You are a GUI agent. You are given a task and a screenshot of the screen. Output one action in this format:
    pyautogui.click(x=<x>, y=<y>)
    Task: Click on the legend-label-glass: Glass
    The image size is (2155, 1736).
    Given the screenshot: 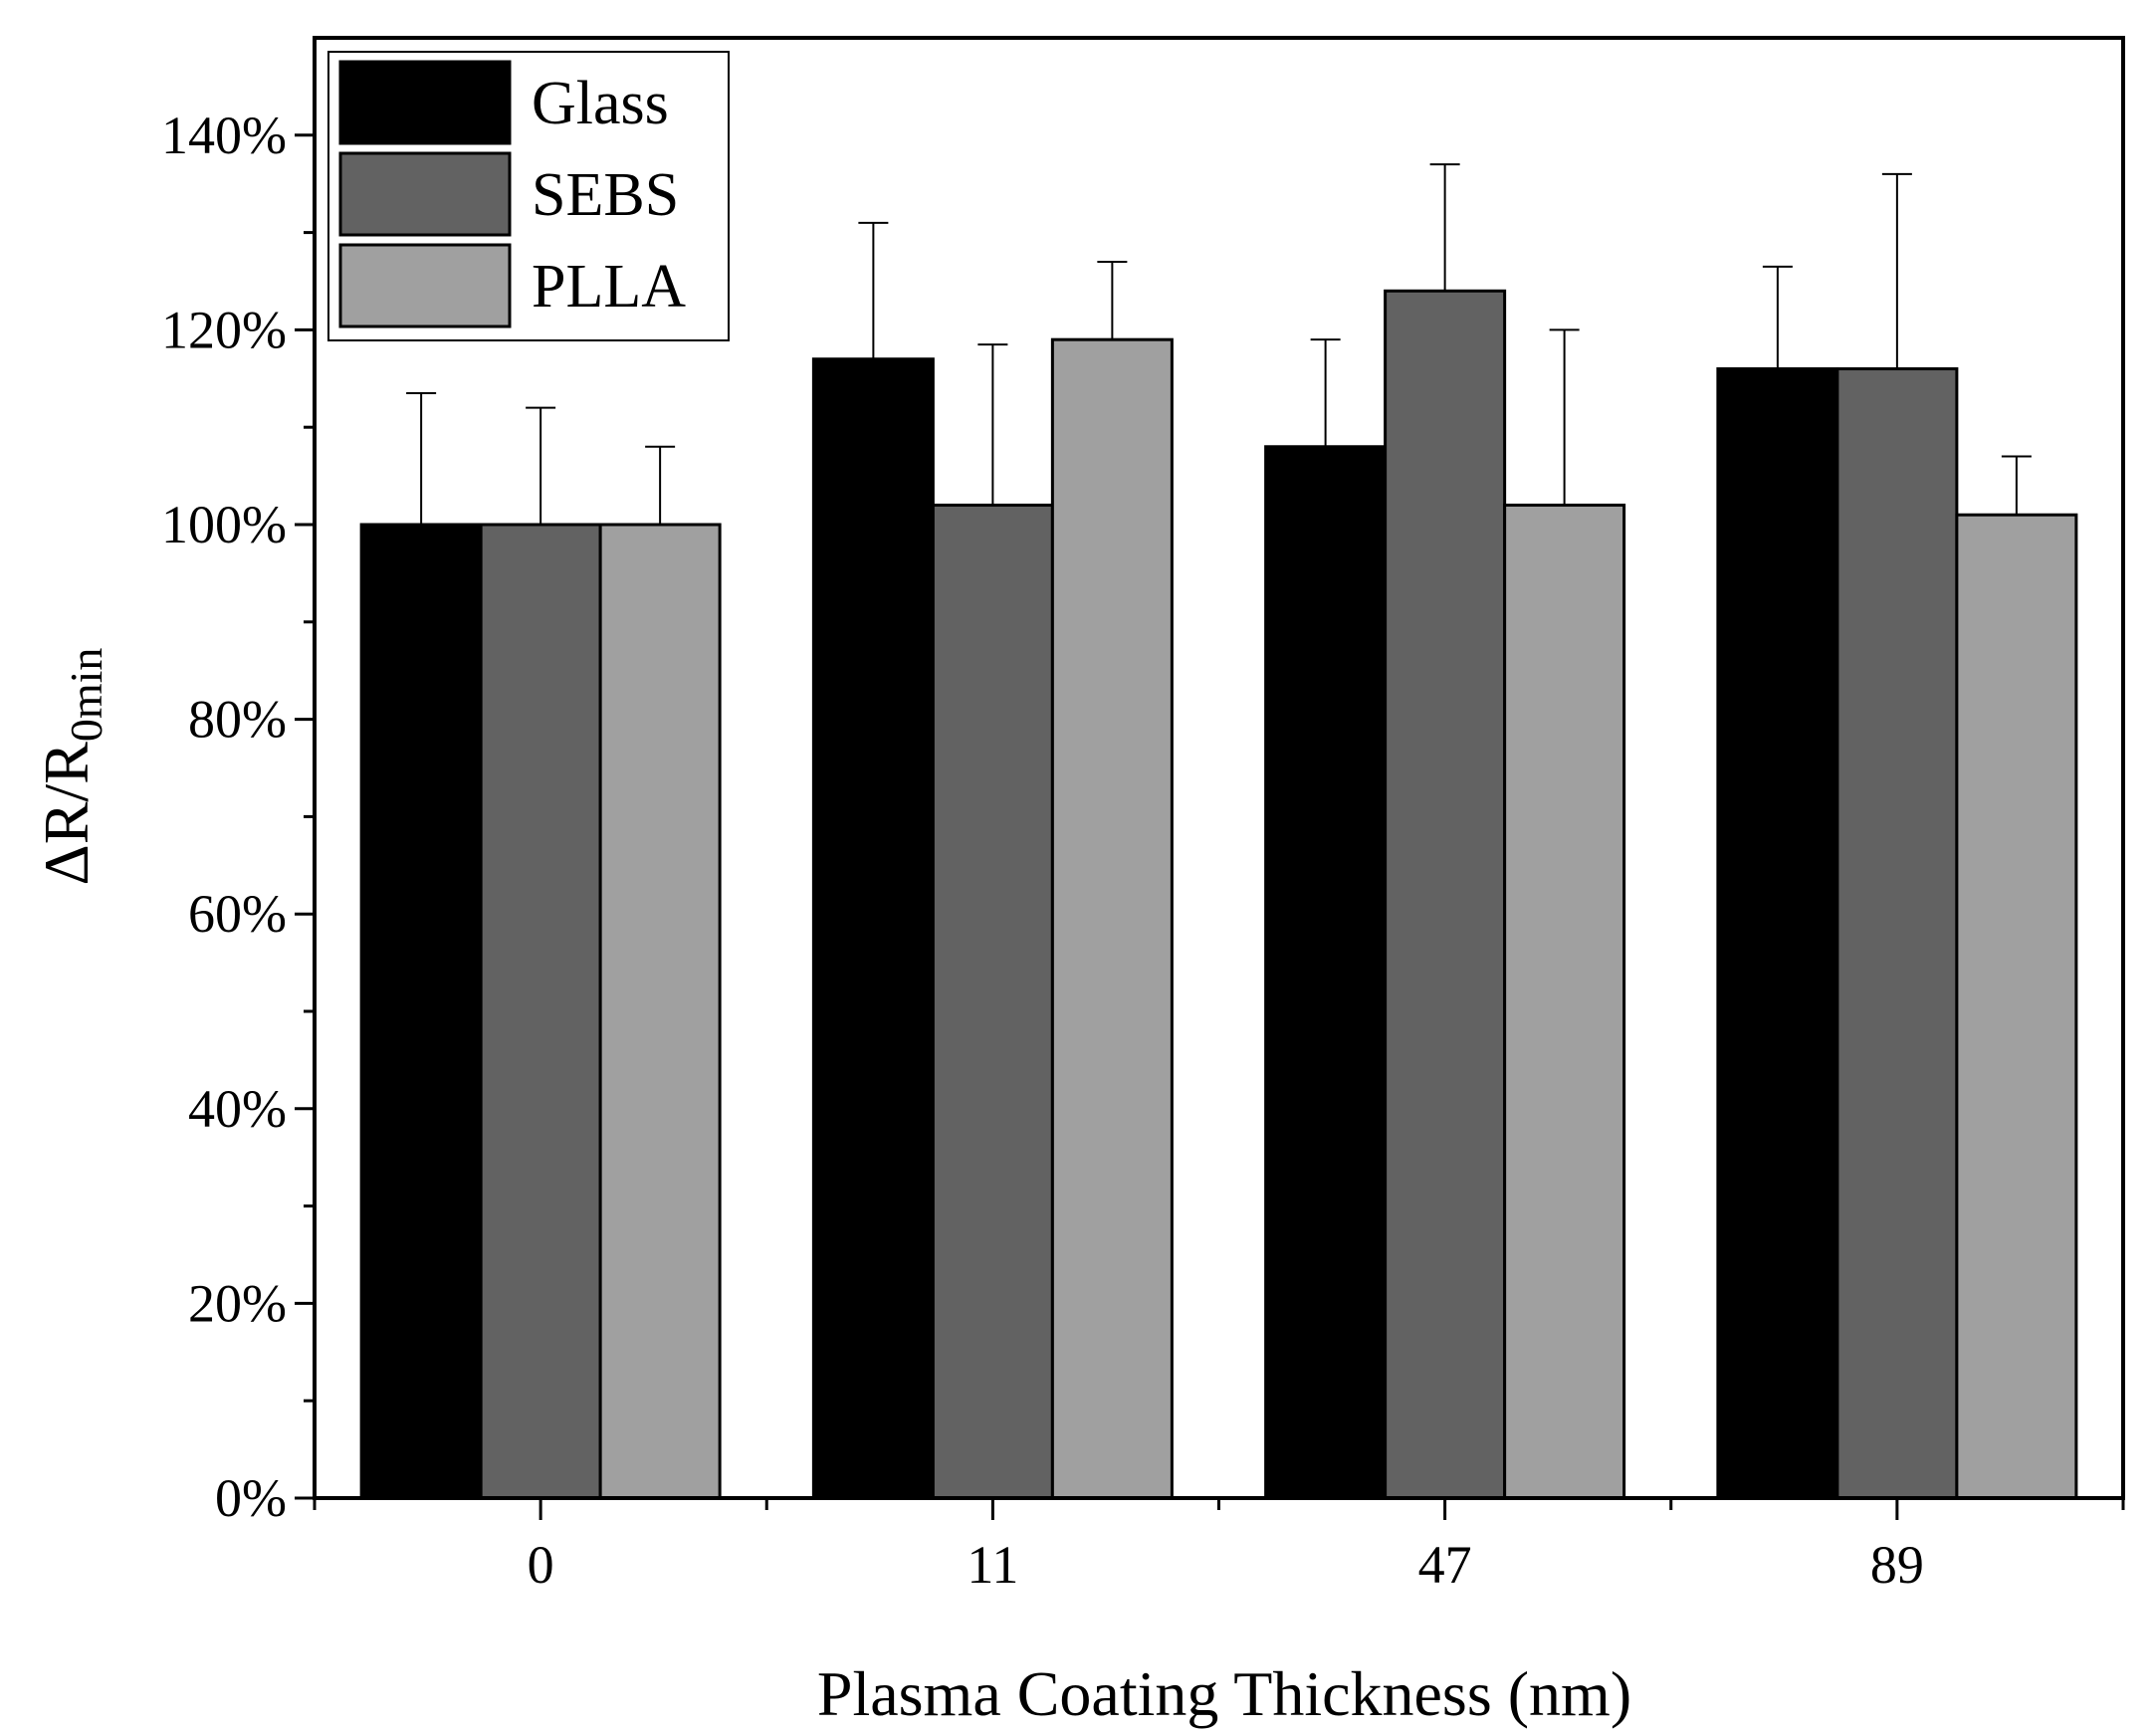 What is the action you would take?
    pyautogui.click(x=600, y=104)
    